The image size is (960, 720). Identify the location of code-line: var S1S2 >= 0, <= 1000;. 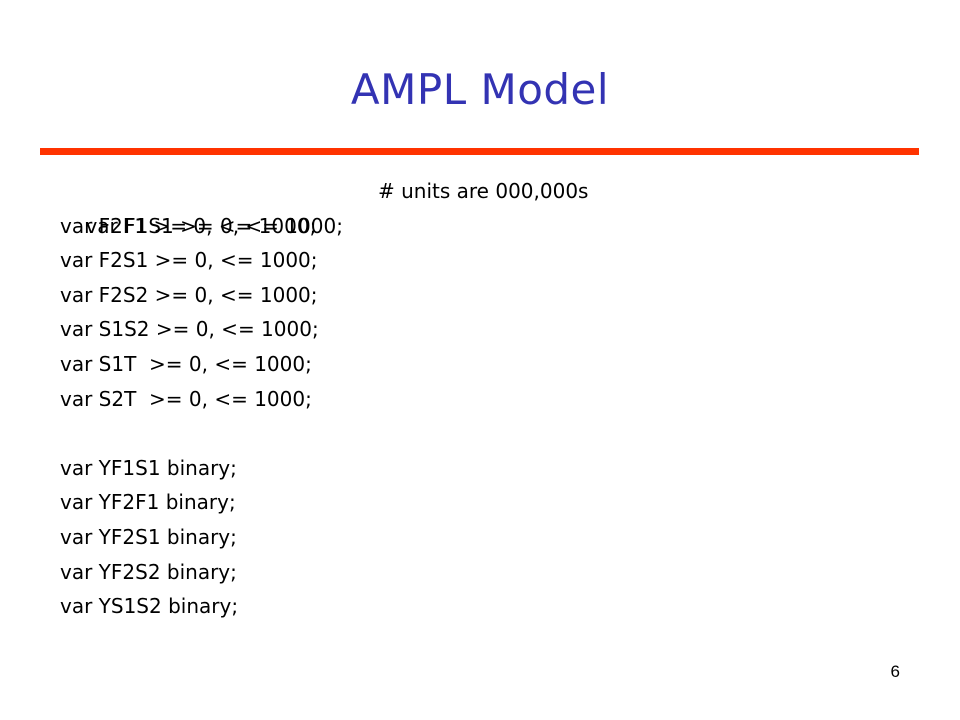
(189, 329).